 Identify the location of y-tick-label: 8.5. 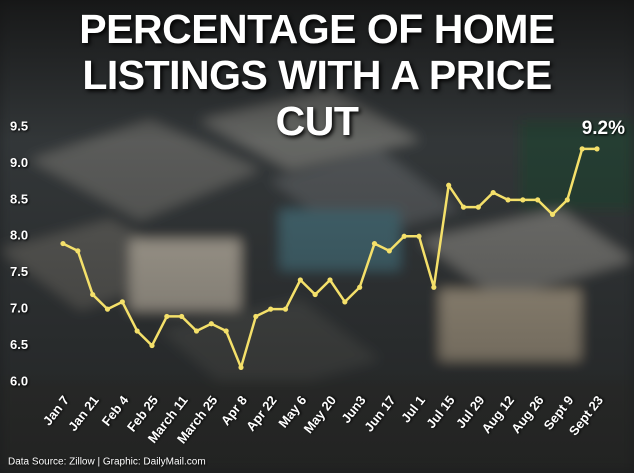
(19, 198).